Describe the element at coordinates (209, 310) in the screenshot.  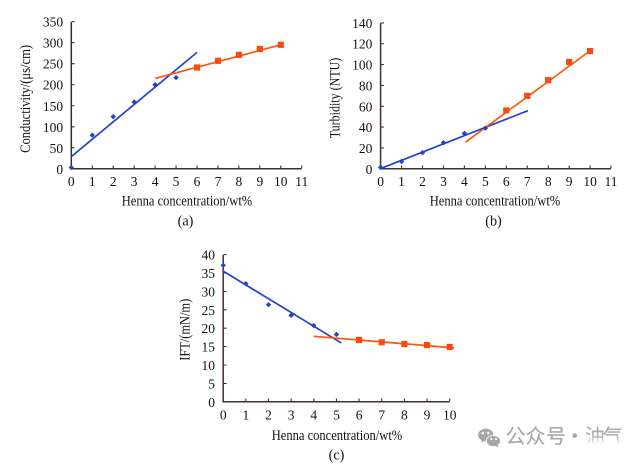
I see `svg-text: 25` at that location.